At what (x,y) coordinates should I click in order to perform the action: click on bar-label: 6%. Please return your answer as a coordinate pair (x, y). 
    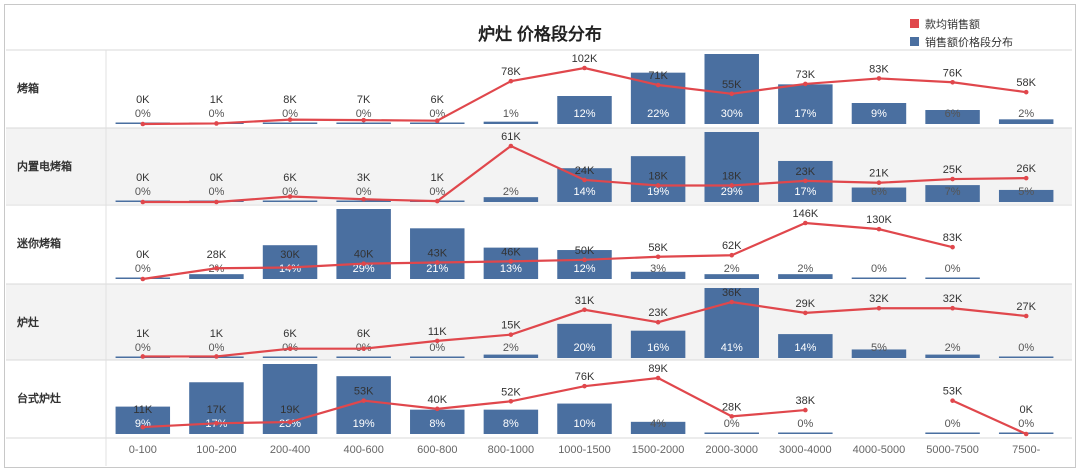
    Looking at the image, I should click on (879, 192).